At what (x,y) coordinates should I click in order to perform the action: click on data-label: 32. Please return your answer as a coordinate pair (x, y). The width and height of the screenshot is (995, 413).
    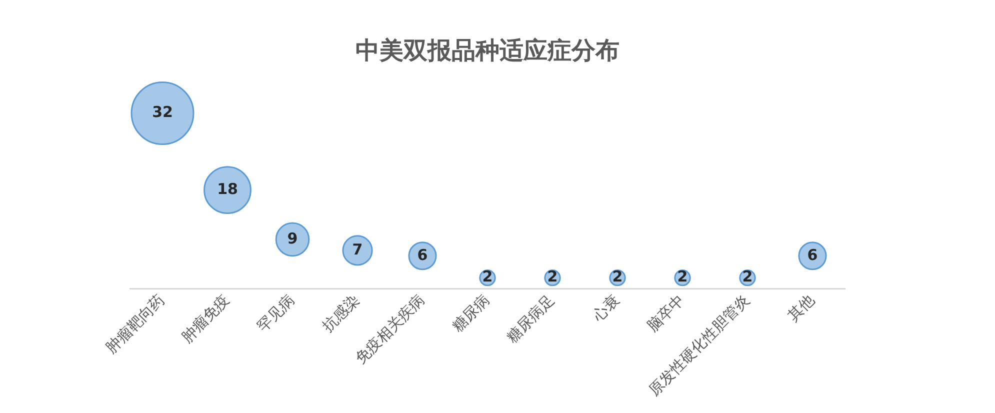
    Looking at the image, I should click on (162, 112).